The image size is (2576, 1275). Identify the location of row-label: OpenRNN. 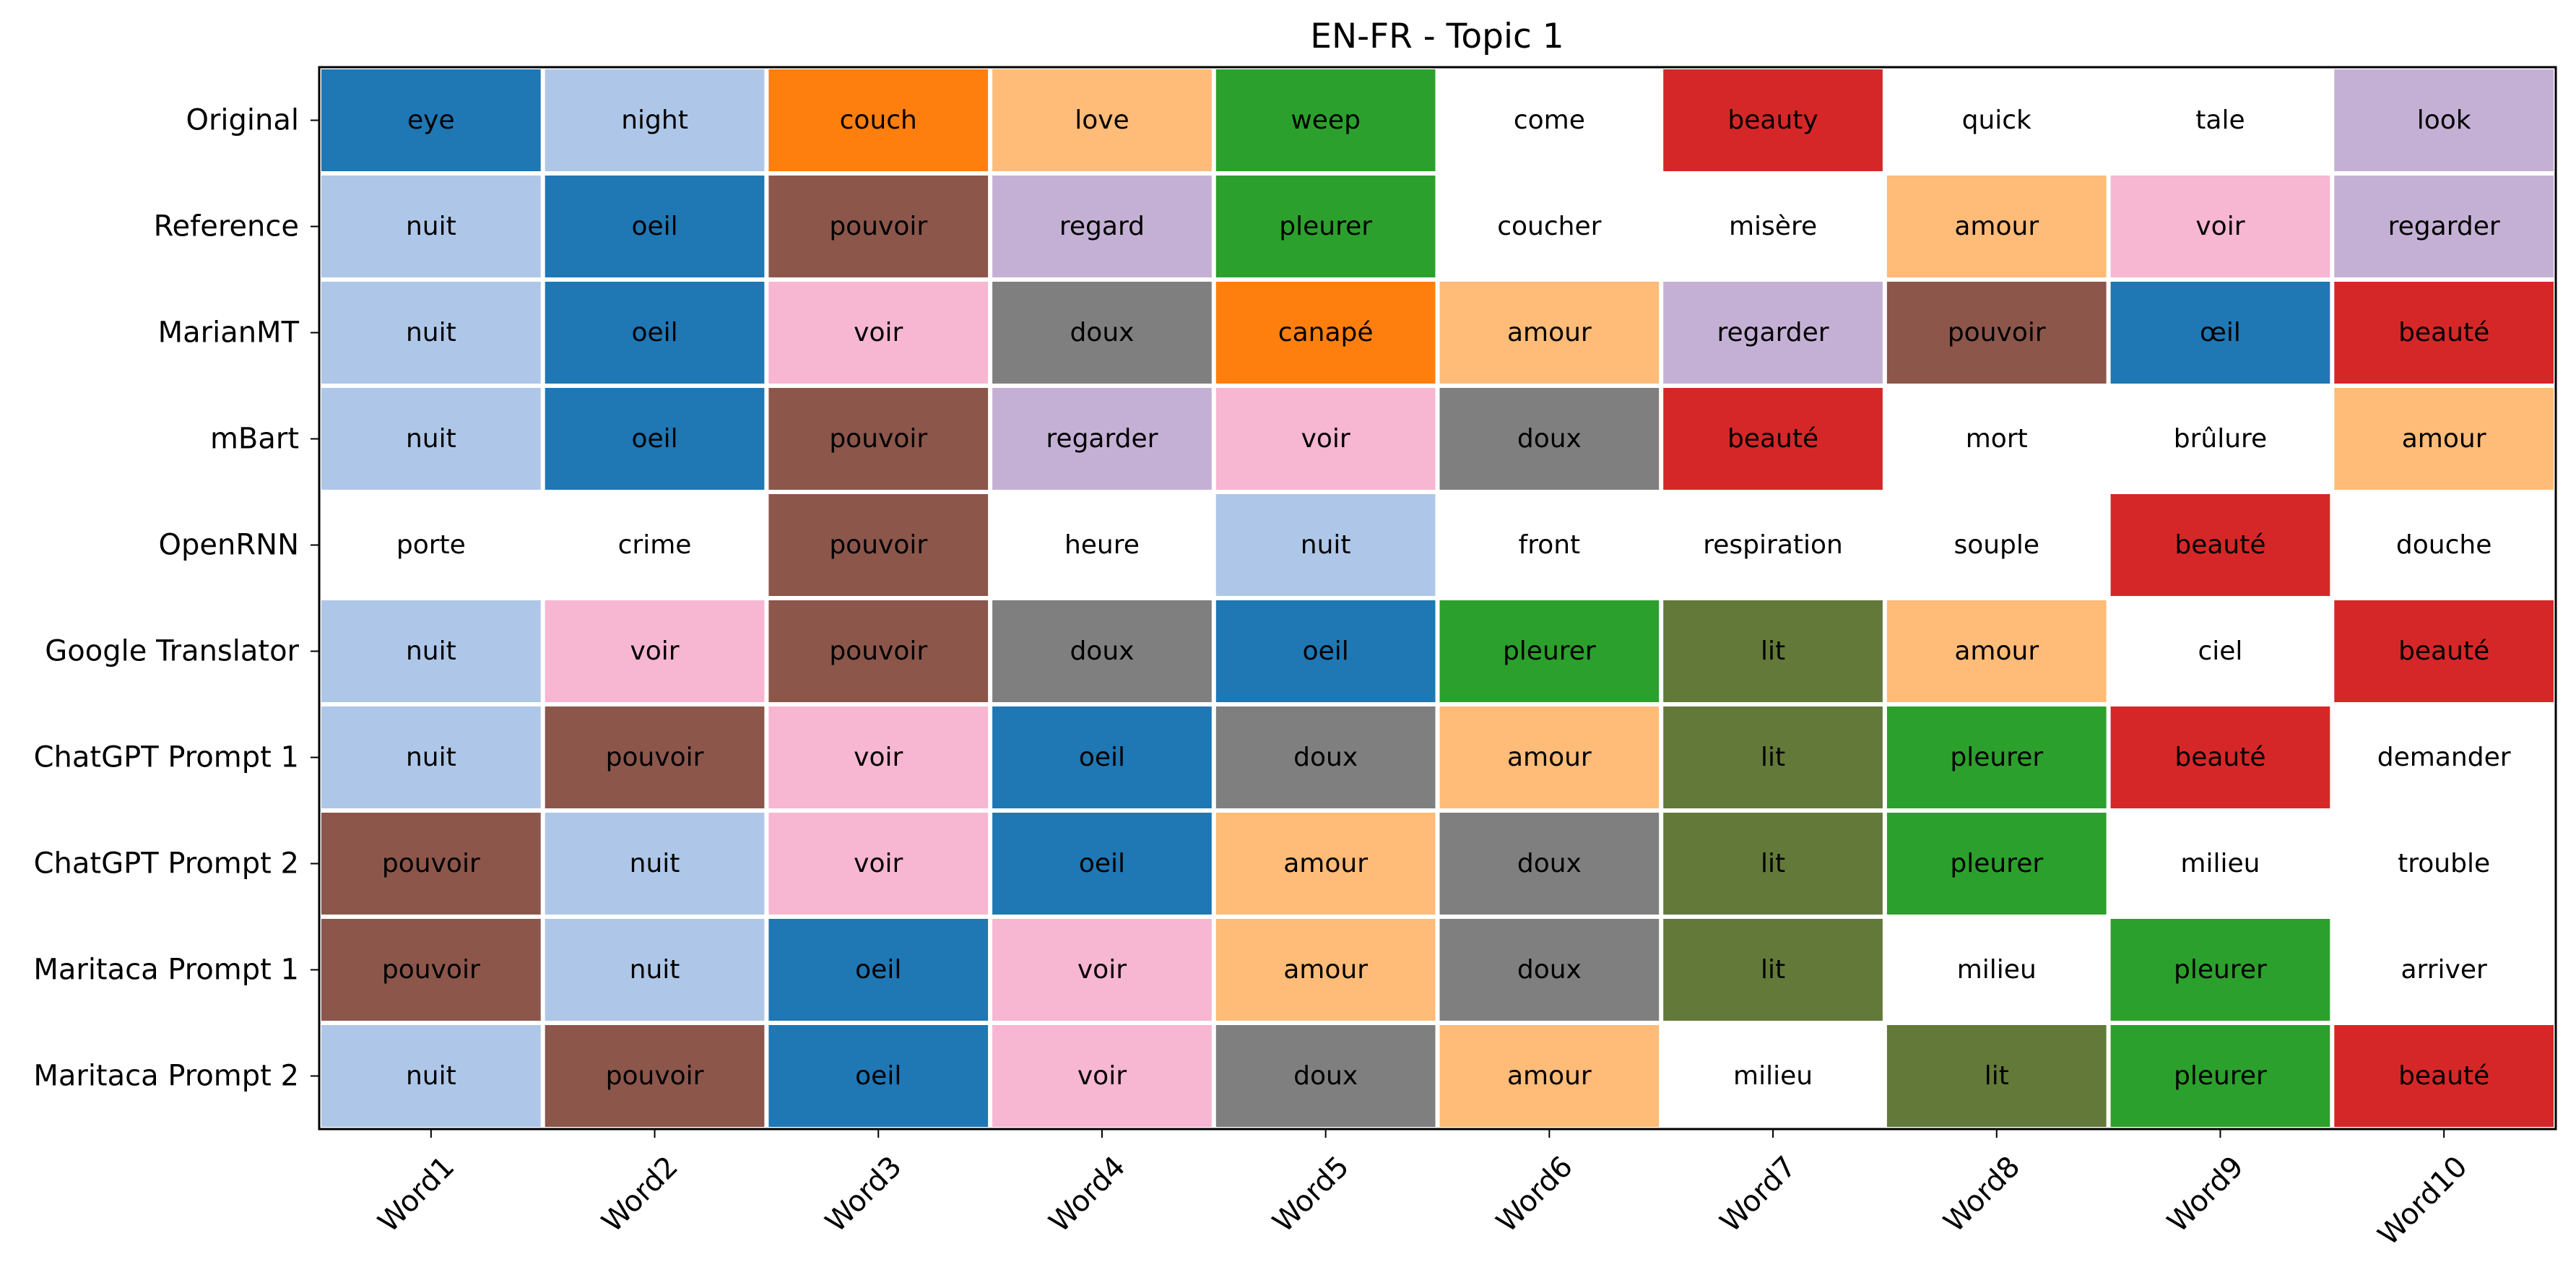
(229, 545).